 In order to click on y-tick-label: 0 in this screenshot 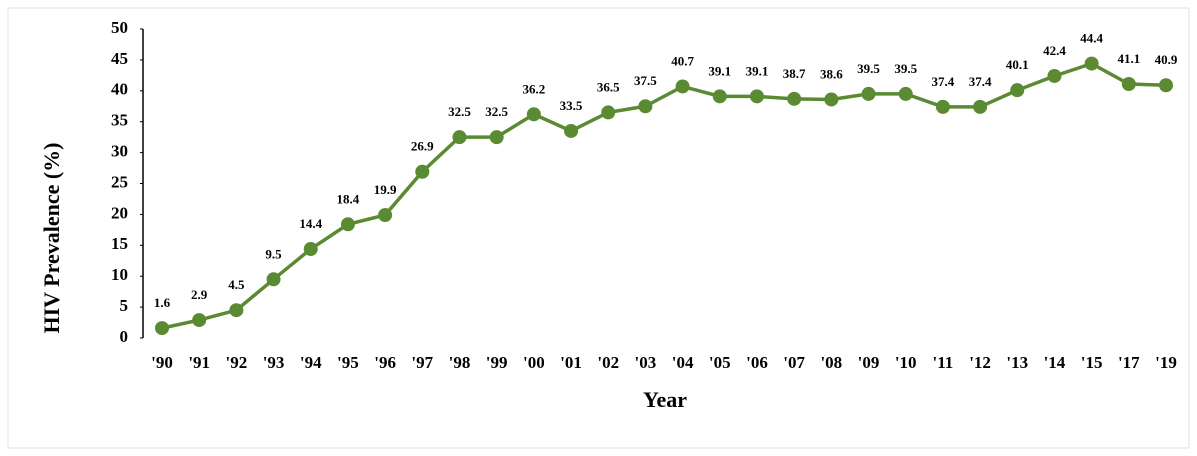, I will do `click(124, 336)`.